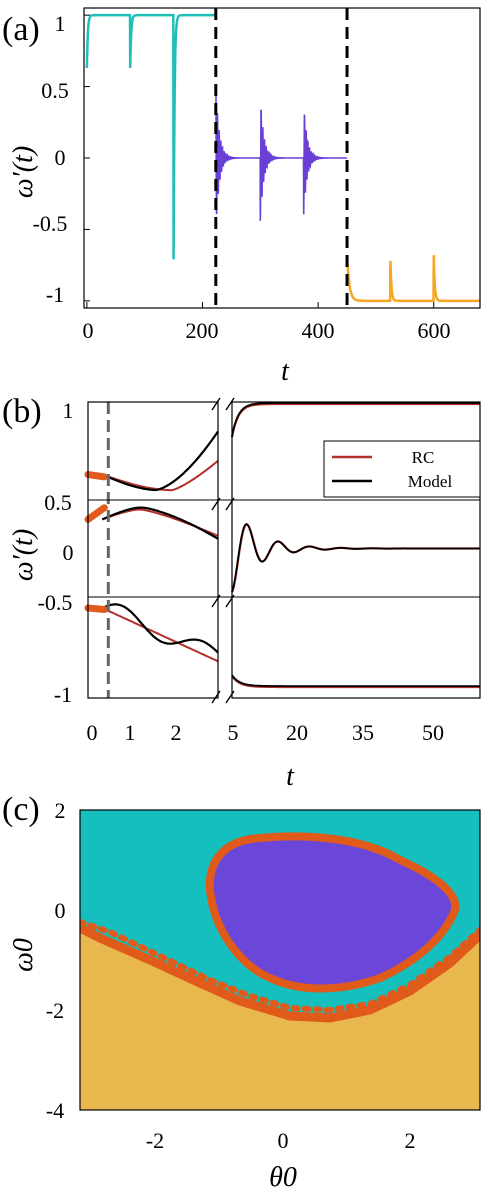 The height and width of the screenshot is (1194, 484). Describe the element at coordinates (297, 732) in the screenshot. I see `panel-b-xtick-4: 20` at that location.